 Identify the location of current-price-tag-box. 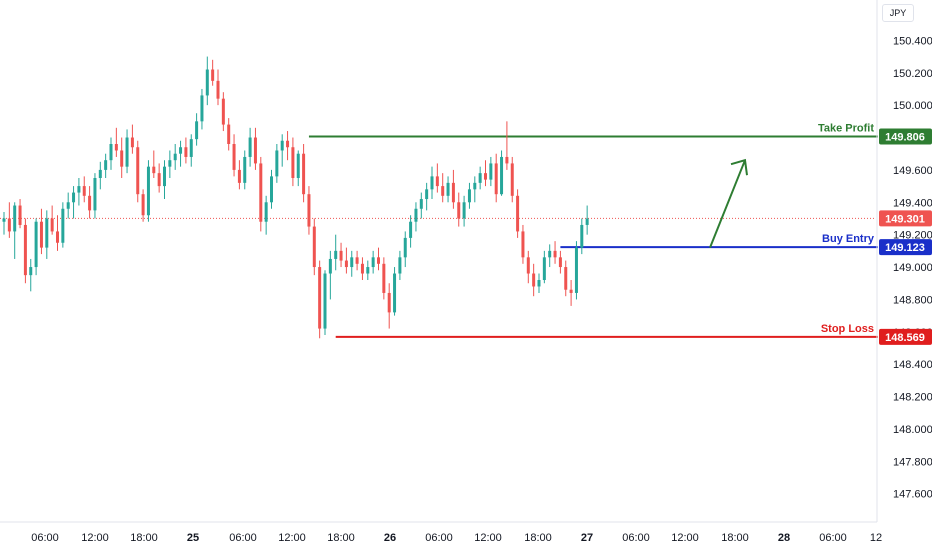
(905, 218).